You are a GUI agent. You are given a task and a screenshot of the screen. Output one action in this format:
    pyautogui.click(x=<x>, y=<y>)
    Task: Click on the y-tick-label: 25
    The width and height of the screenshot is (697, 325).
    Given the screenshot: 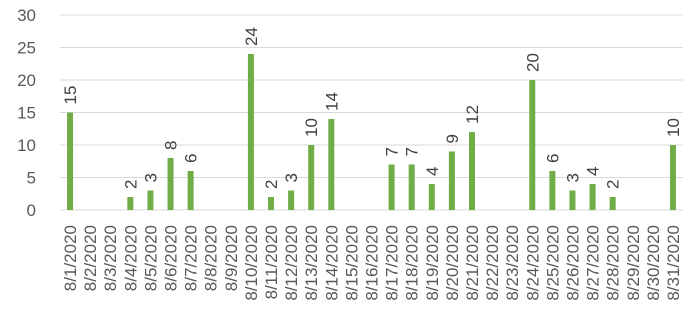 What is the action you would take?
    pyautogui.click(x=26, y=48)
    